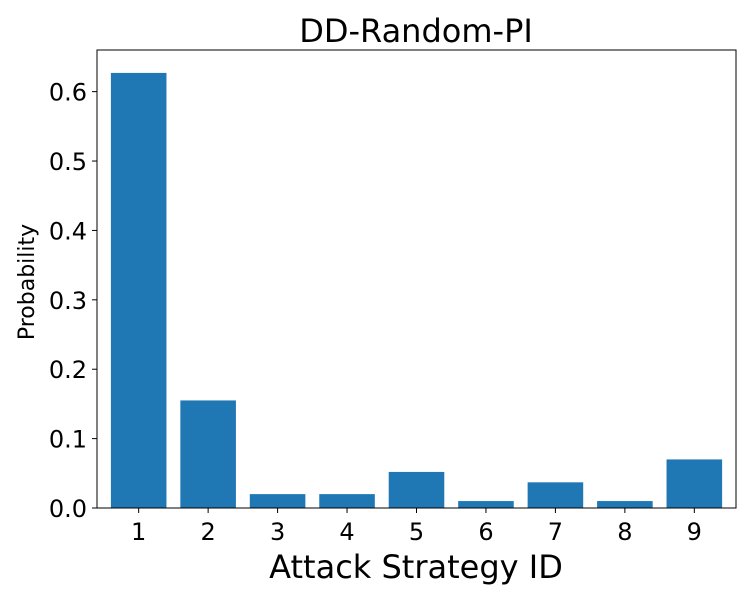  Describe the element at coordinates (68, 370) in the screenshot. I see `y-tick-label: 0.2` at that location.